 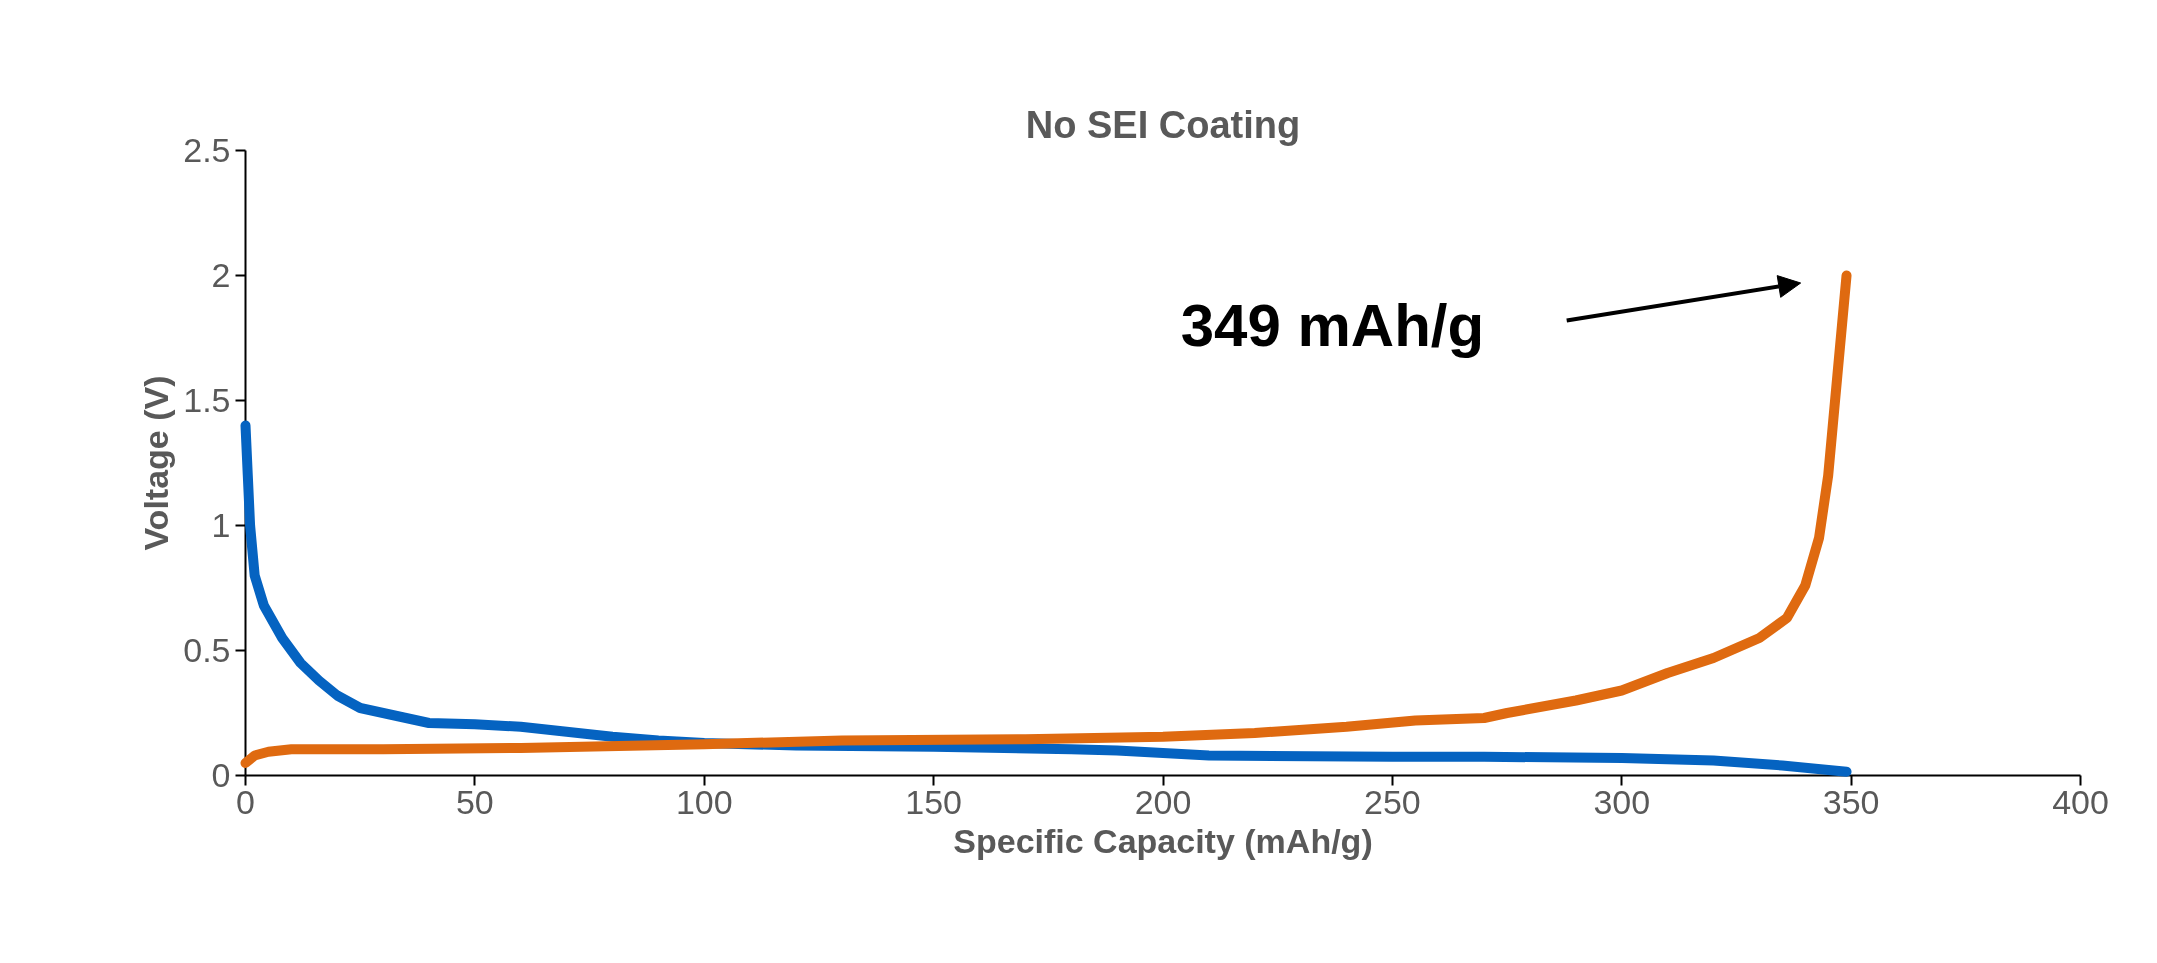 I want to click on y-axis-title: Voltage (V), so click(x=156, y=463).